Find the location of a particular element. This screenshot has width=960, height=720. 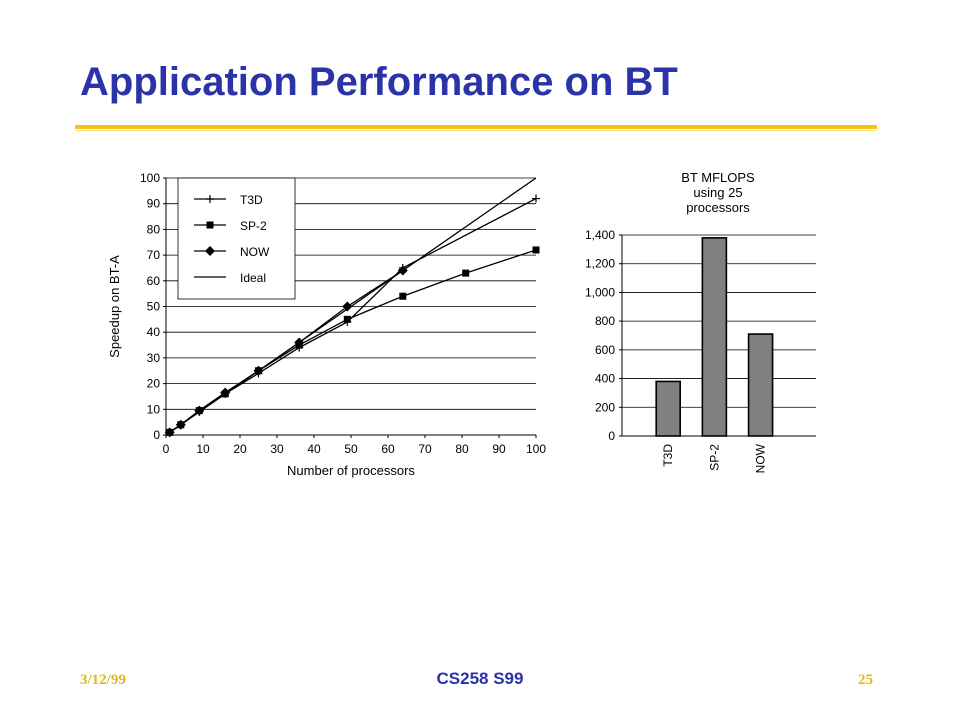

footer-course: CS258 S99 is located at coordinates (480, 678).